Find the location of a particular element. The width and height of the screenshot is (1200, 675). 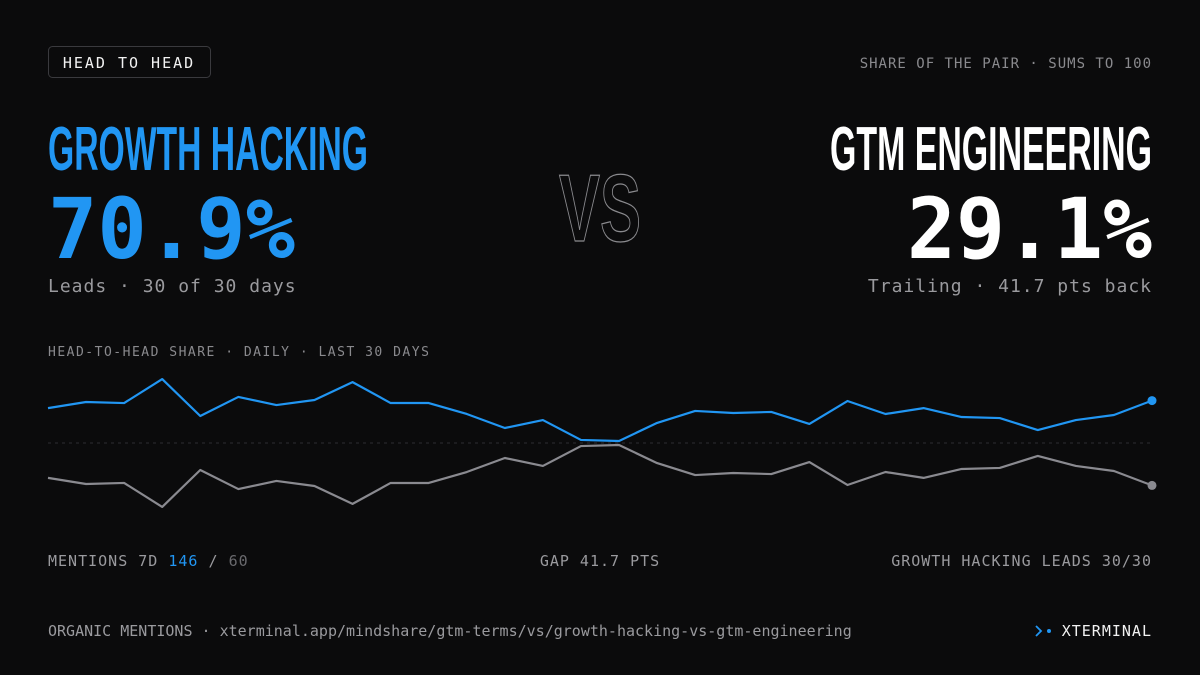

left-note: Leads · 30 of 30 days is located at coordinates (172, 286).